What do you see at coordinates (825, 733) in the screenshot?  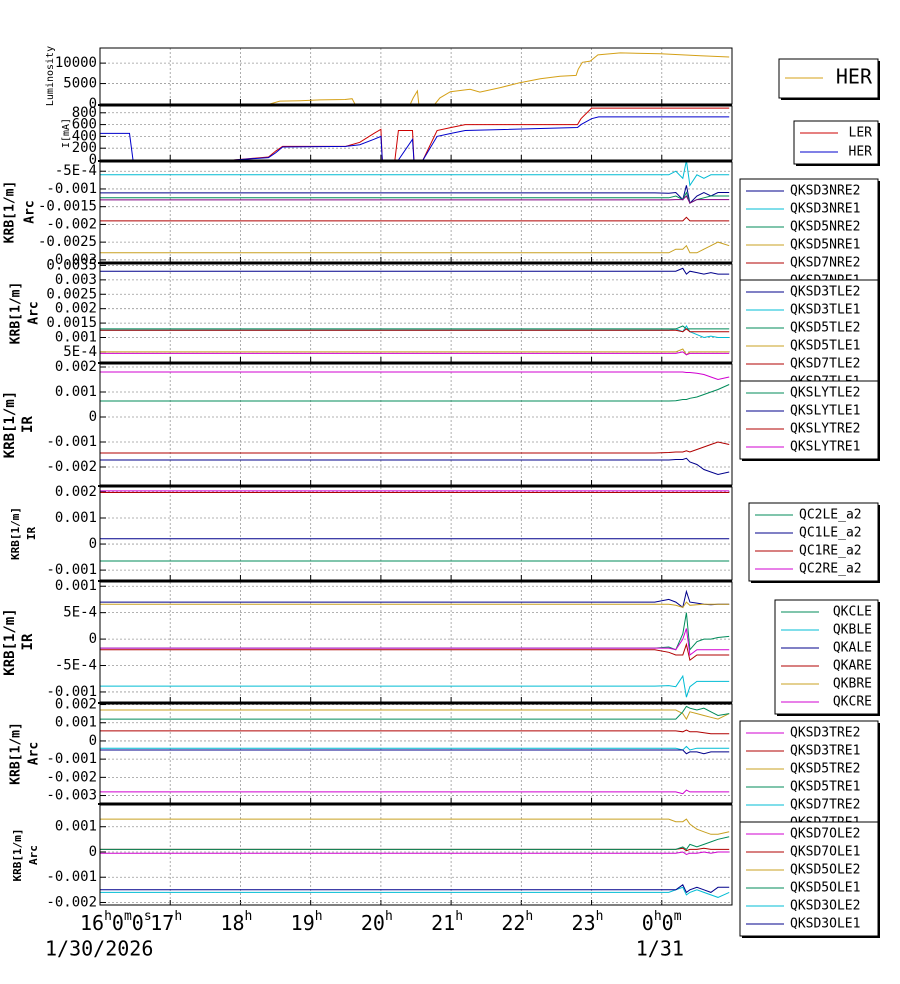 I see `legend-label: QKSD3TRE2` at bounding box center [825, 733].